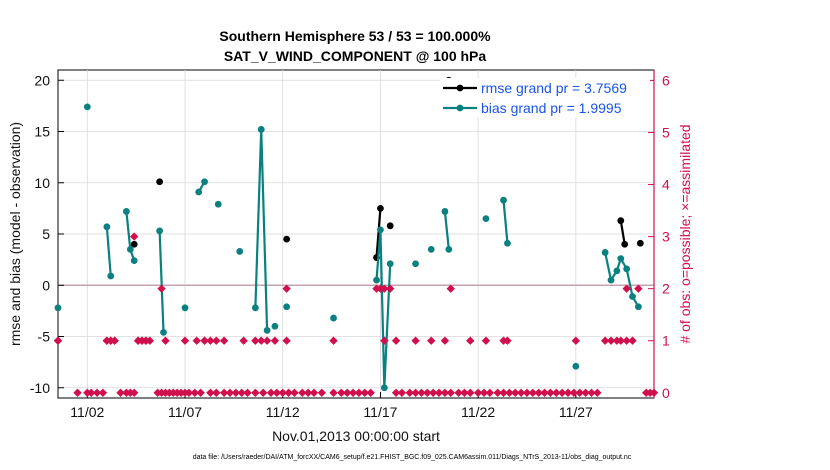 The image size is (830, 470). What do you see at coordinates (87, 412) in the screenshot?
I see `x-tick-label: 11/02` at bounding box center [87, 412].